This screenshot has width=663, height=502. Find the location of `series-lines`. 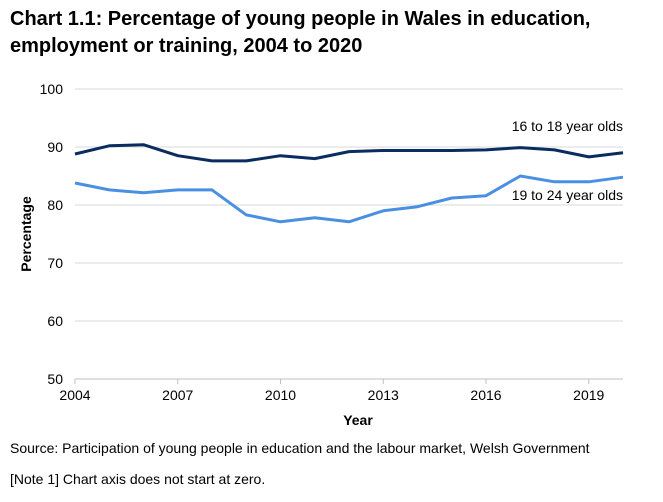

series-lines is located at coordinates (349, 183).